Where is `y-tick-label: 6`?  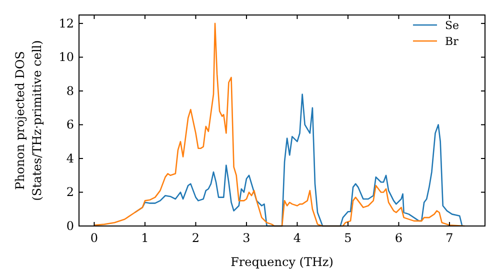 y-tick-label: 6 is located at coordinates (70, 125).